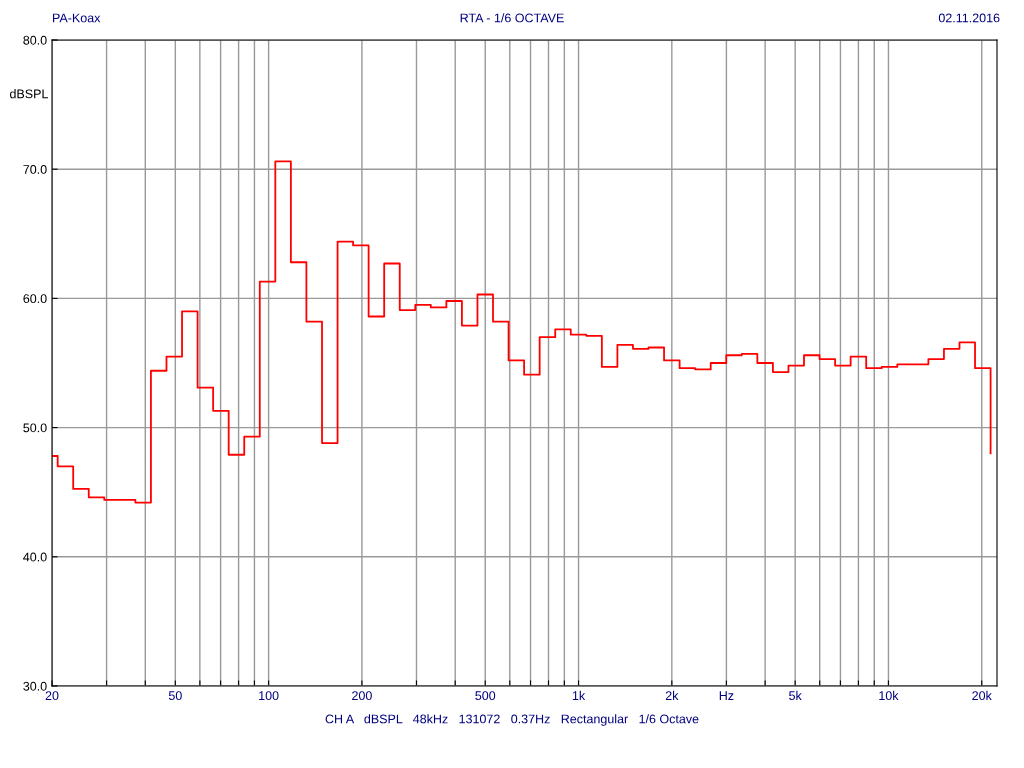 This screenshot has width=1024, height=768. Describe the element at coordinates (35, 299) in the screenshot. I see `y-tick-label: 60.0` at that location.